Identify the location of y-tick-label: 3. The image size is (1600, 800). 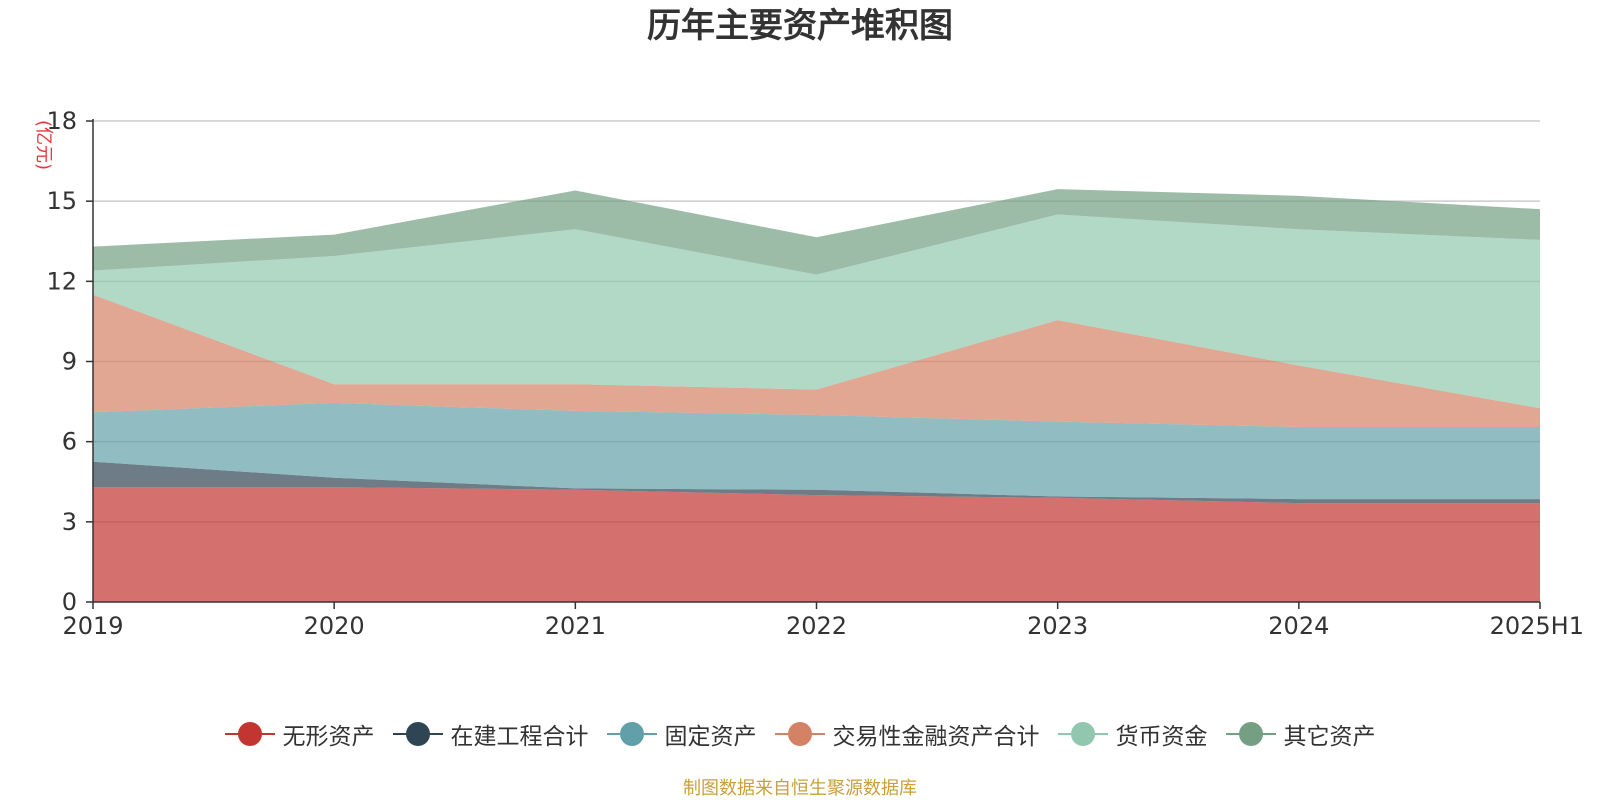
(69, 522).